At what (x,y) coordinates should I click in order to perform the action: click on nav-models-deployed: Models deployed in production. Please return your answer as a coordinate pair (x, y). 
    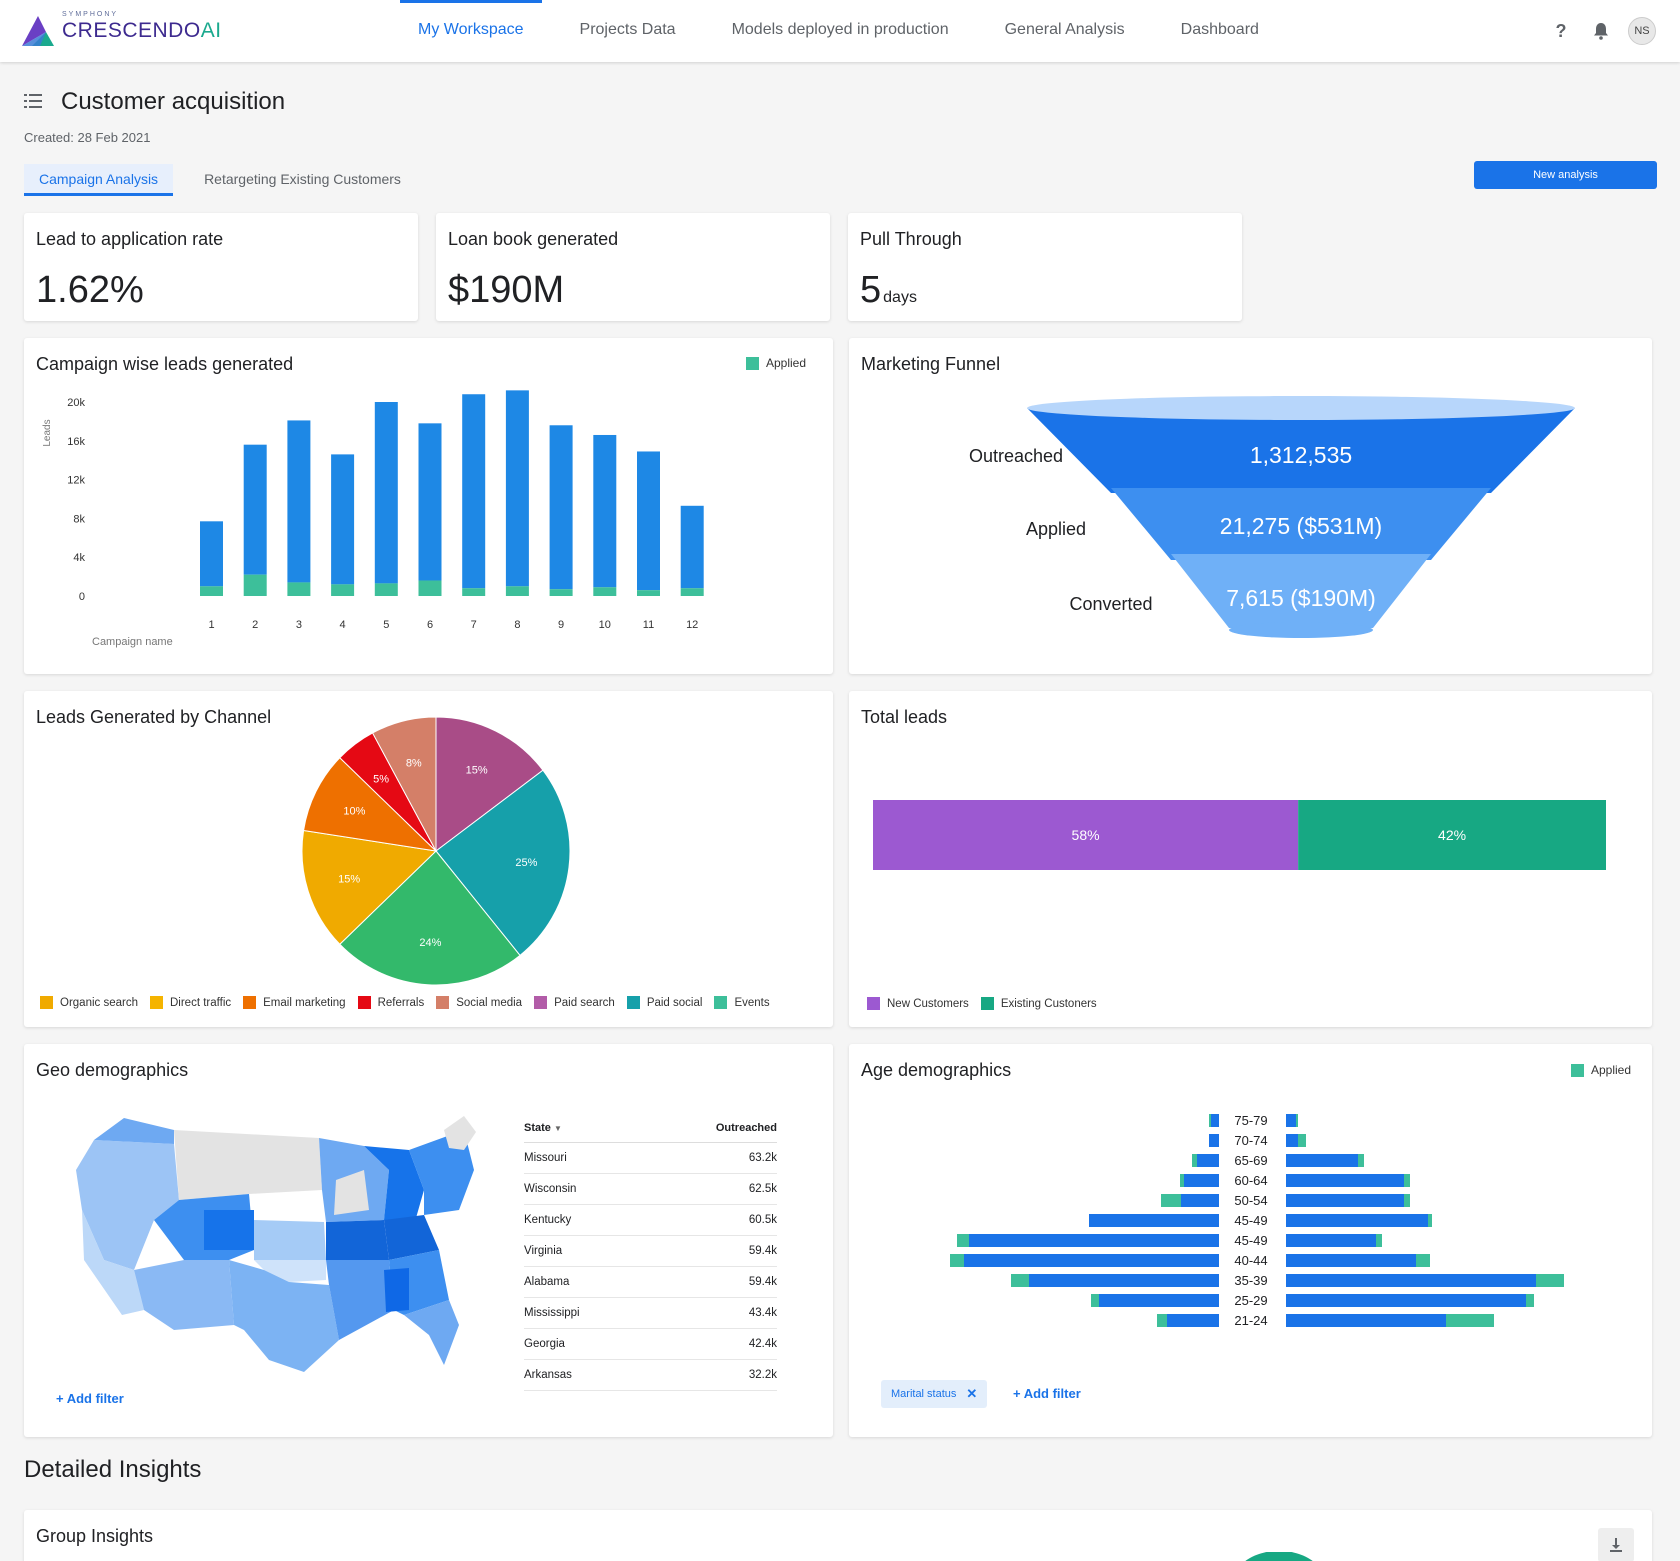
    Looking at the image, I should click on (840, 29).